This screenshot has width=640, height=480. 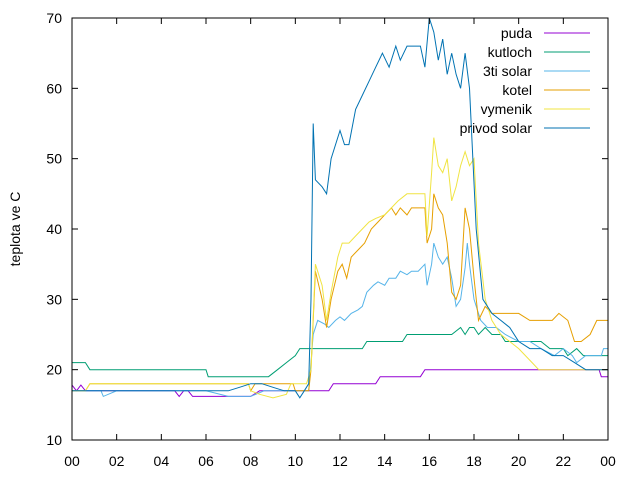 What do you see at coordinates (564, 461) in the screenshot?
I see `x-tick-label: 22` at bounding box center [564, 461].